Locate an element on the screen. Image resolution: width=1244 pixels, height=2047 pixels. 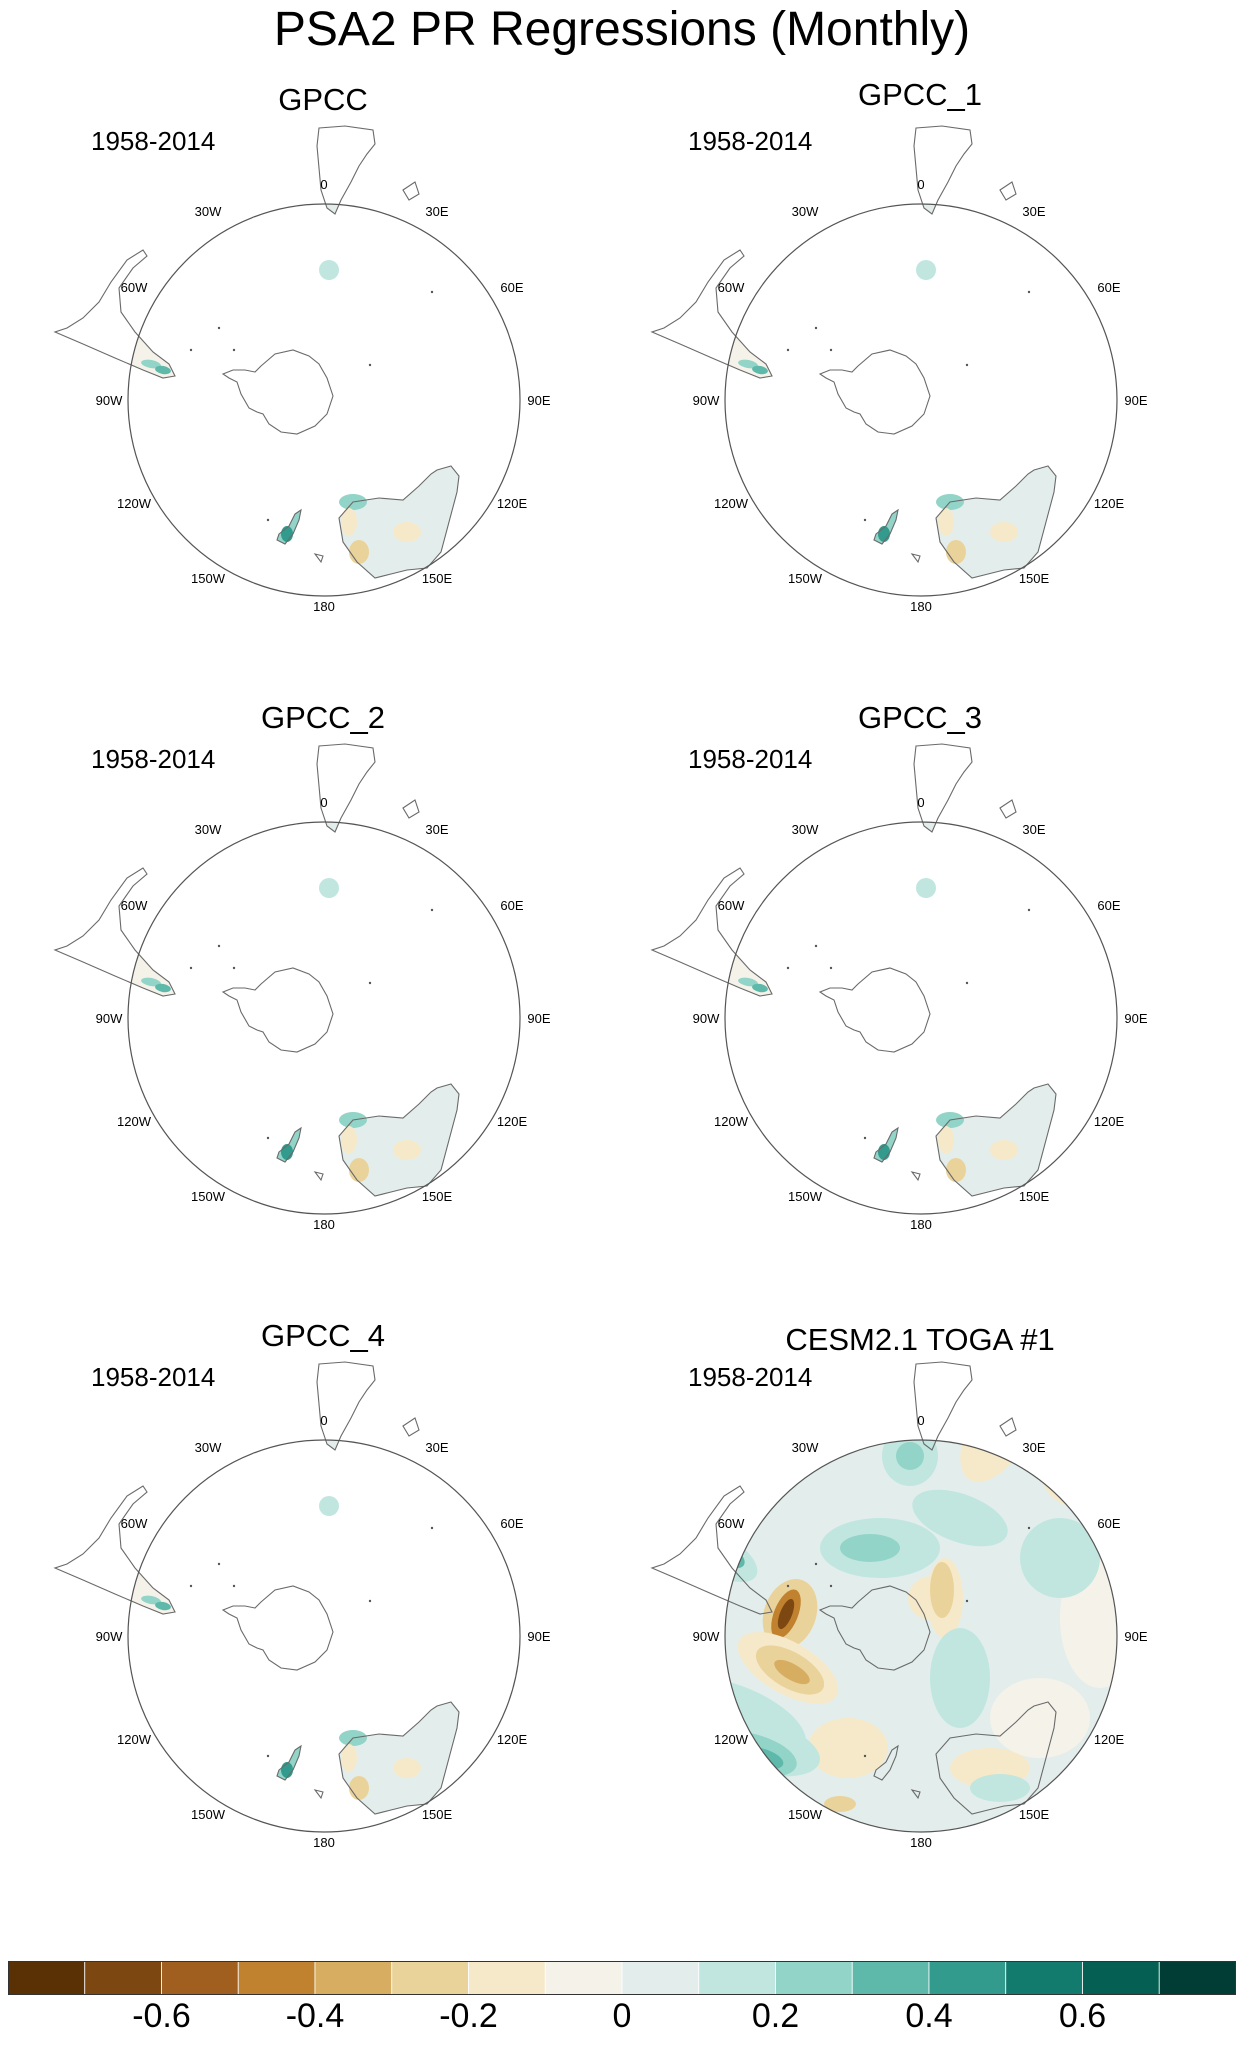
africa-fill is located at coordinates (943, 827).